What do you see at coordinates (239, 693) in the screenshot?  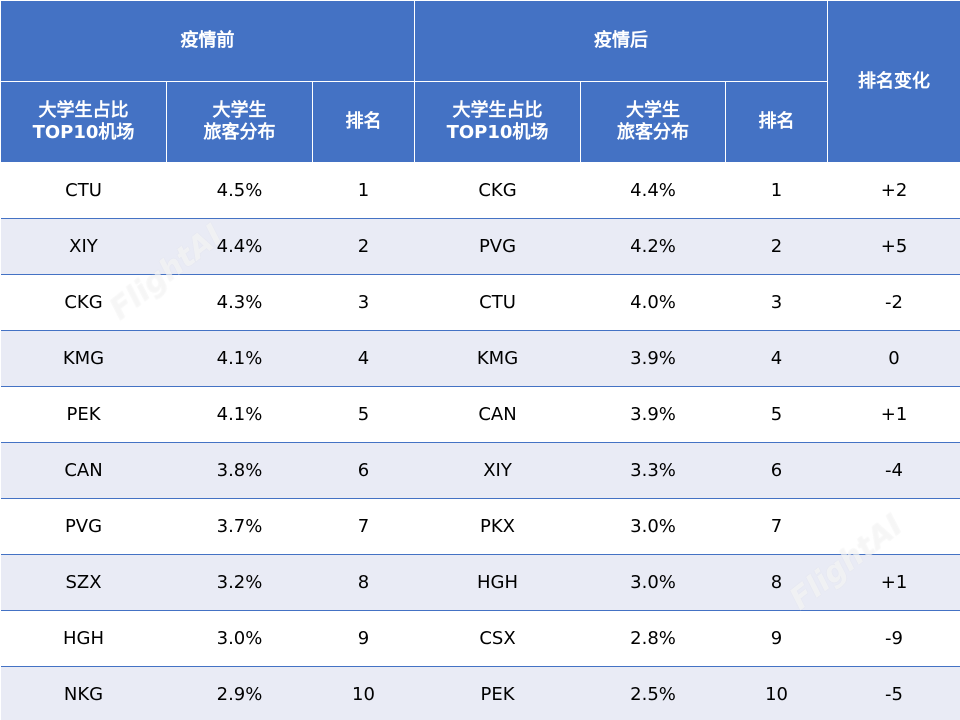 I see `before-share-cell: 2.9%` at bounding box center [239, 693].